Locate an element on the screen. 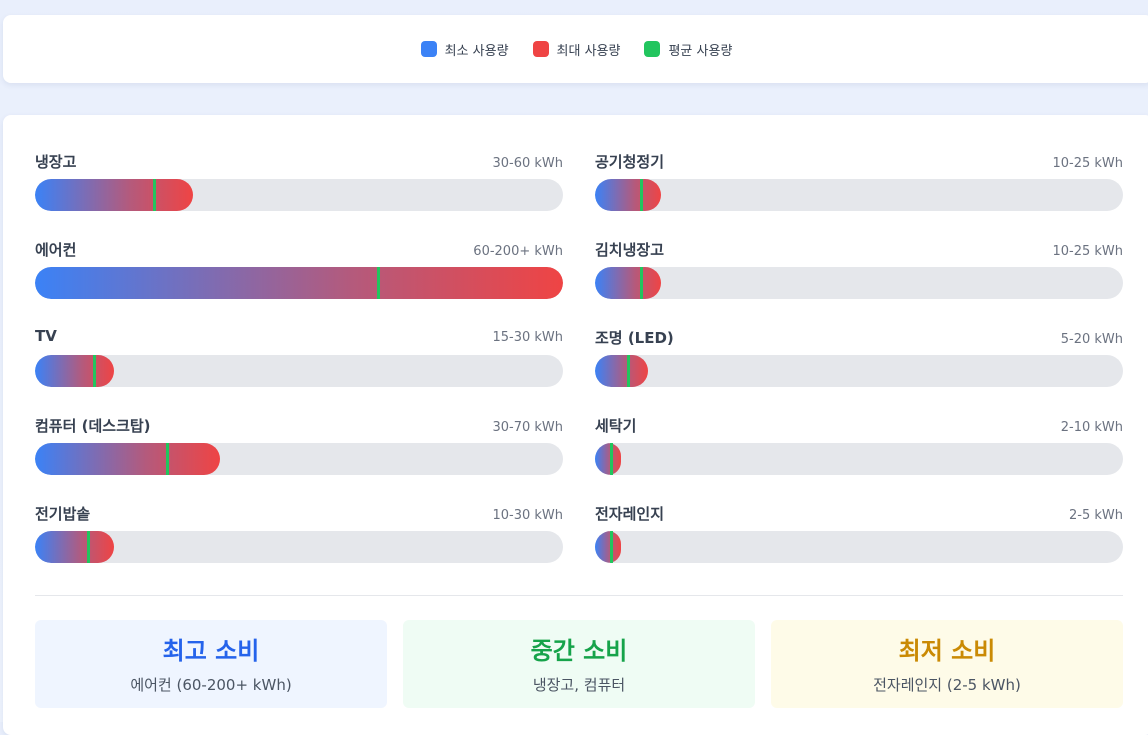  summary-low-title: 최저 소비 is located at coordinates (947, 651).